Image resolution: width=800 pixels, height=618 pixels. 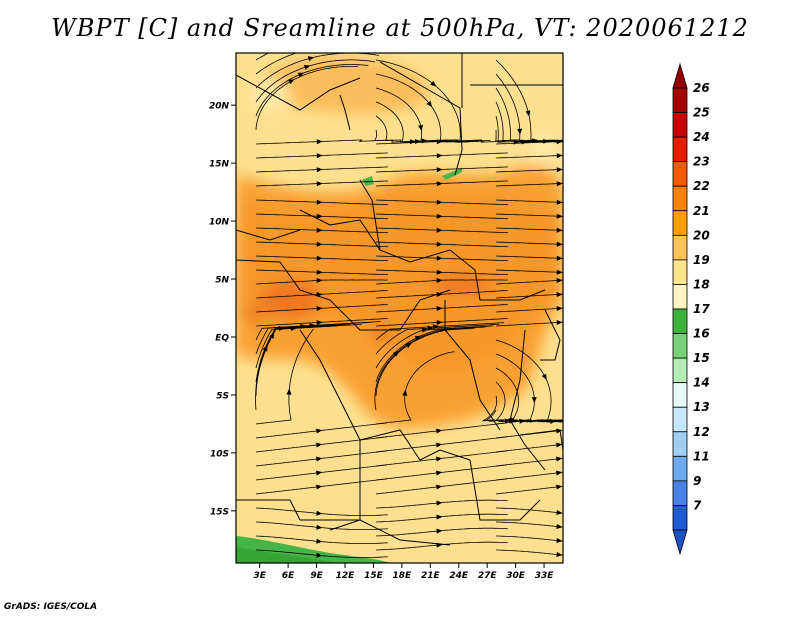 What do you see at coordinates (51, 607) in the screenshot?
I see `grads-credit: GrADS: IGES/COLA` at bounding box center [51, 607].